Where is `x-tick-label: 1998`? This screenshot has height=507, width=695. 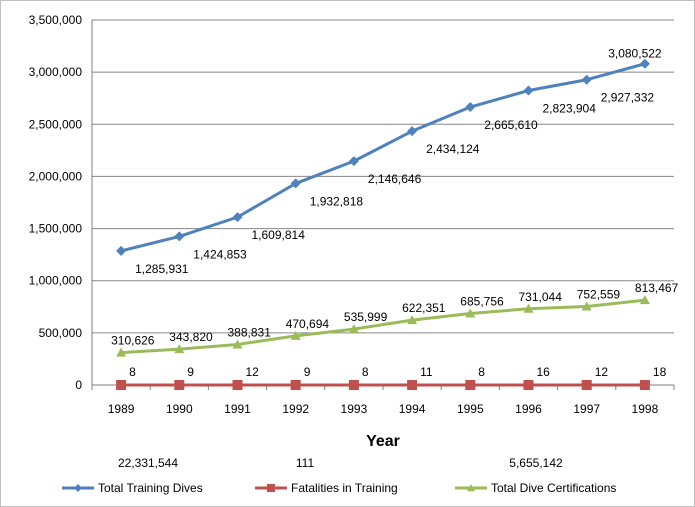 x-tick-label: 1998 is located at coordinates (645, 409).